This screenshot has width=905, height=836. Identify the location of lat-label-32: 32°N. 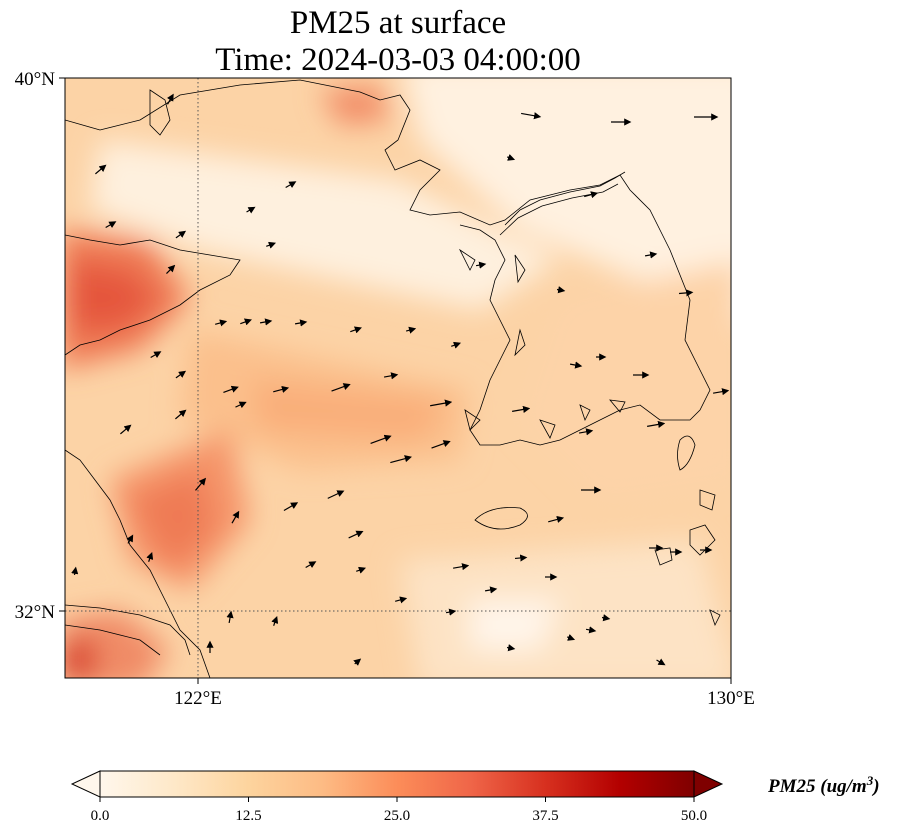
(35, 612).